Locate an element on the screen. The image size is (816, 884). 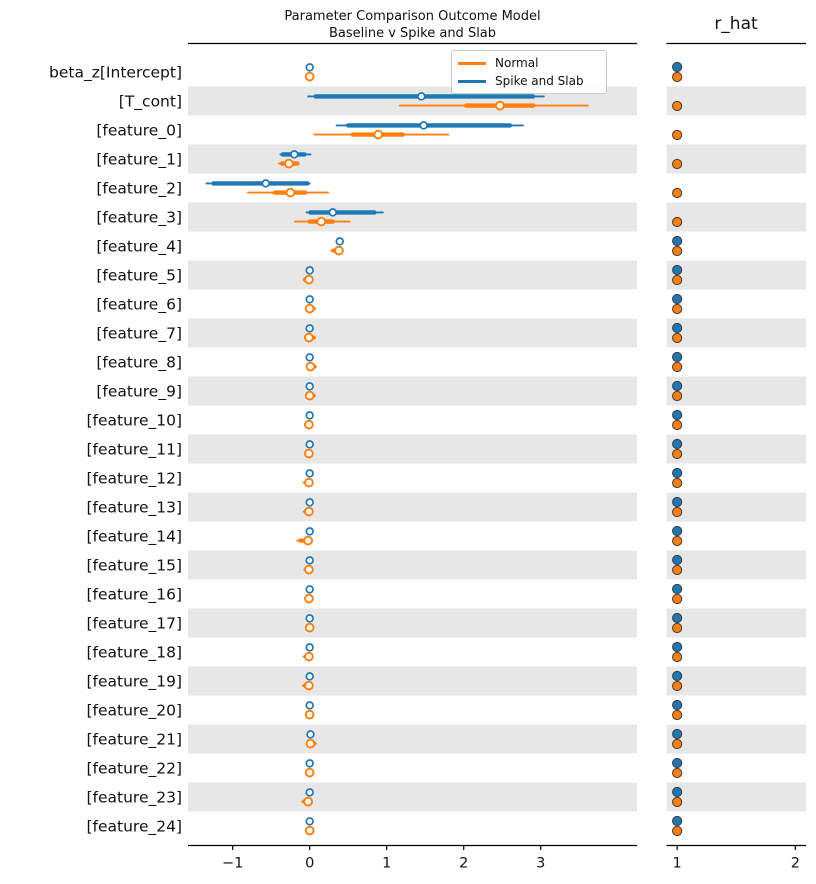
y-axis-label: [feature_10] is located at coordinates (134, 421).